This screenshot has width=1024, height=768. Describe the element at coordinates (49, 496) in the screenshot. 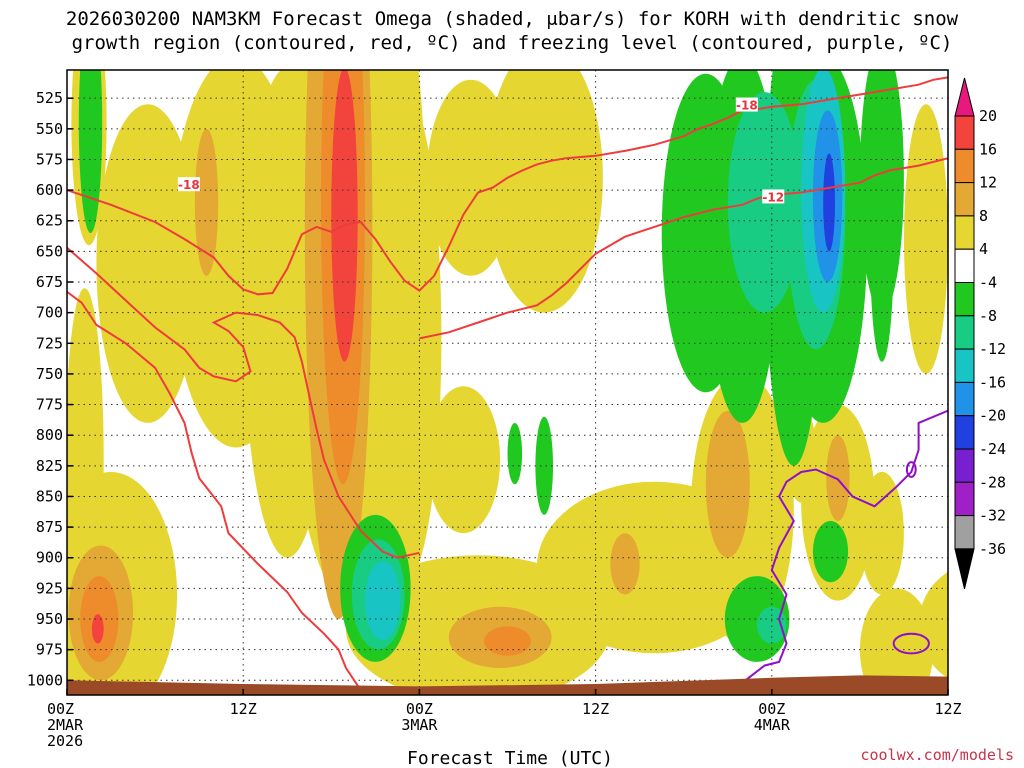

I see `y-tick-label-850: 850` at that location.